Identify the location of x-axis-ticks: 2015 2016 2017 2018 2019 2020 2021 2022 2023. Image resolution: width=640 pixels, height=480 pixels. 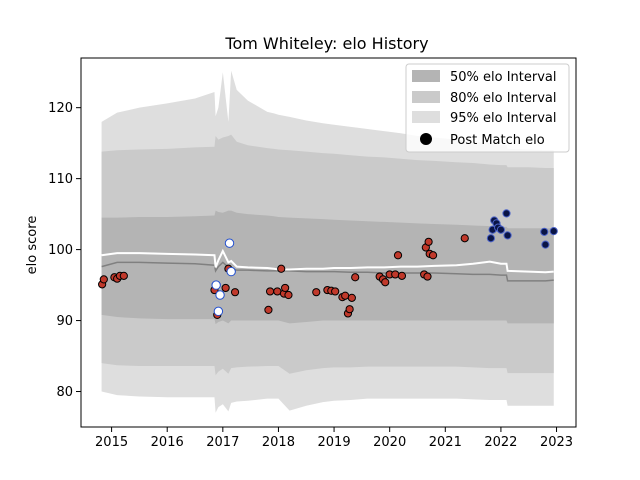
(334, 438).